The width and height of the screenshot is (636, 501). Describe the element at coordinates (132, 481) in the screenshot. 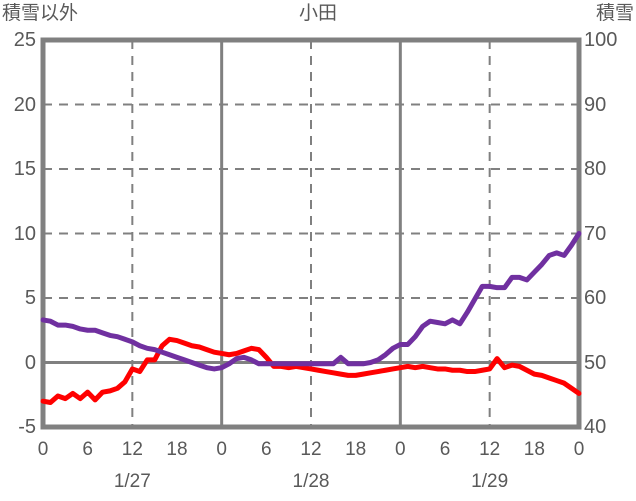

I see `x-axis-date-label-1-27: 1/27` at that location.